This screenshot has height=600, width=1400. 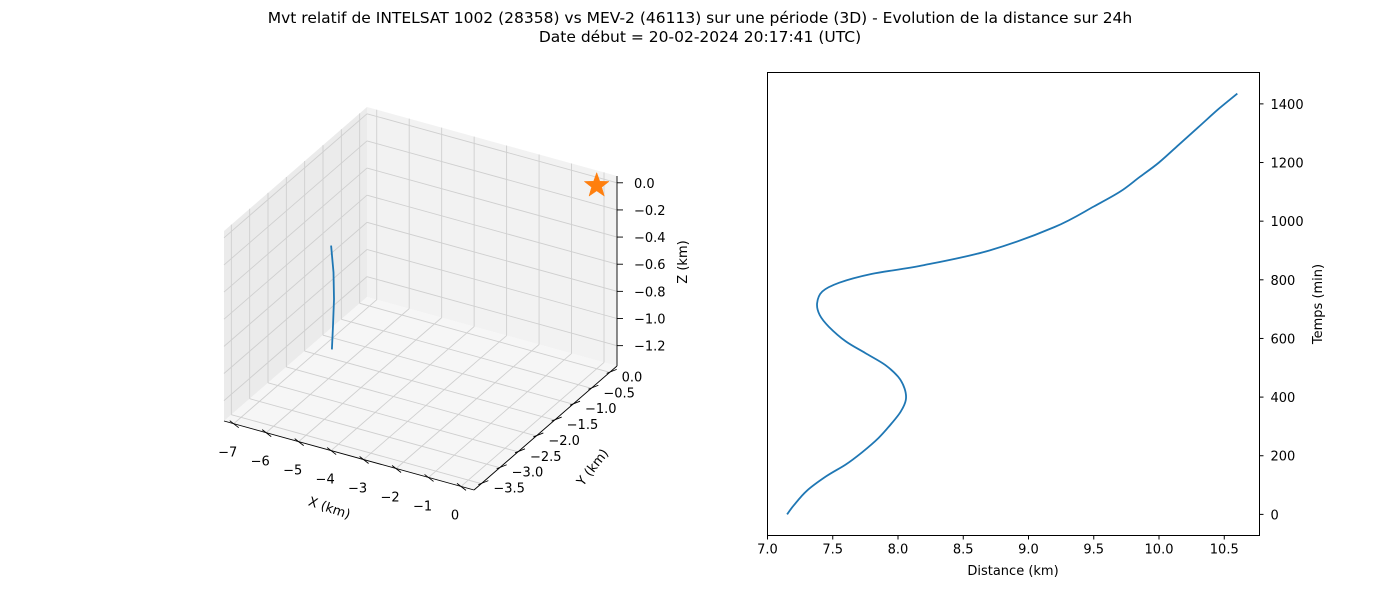 What do you see at coordinates (227, 453) in the screenshot?
I see `x-tick-label: −7` at bounding box center [227, 453].